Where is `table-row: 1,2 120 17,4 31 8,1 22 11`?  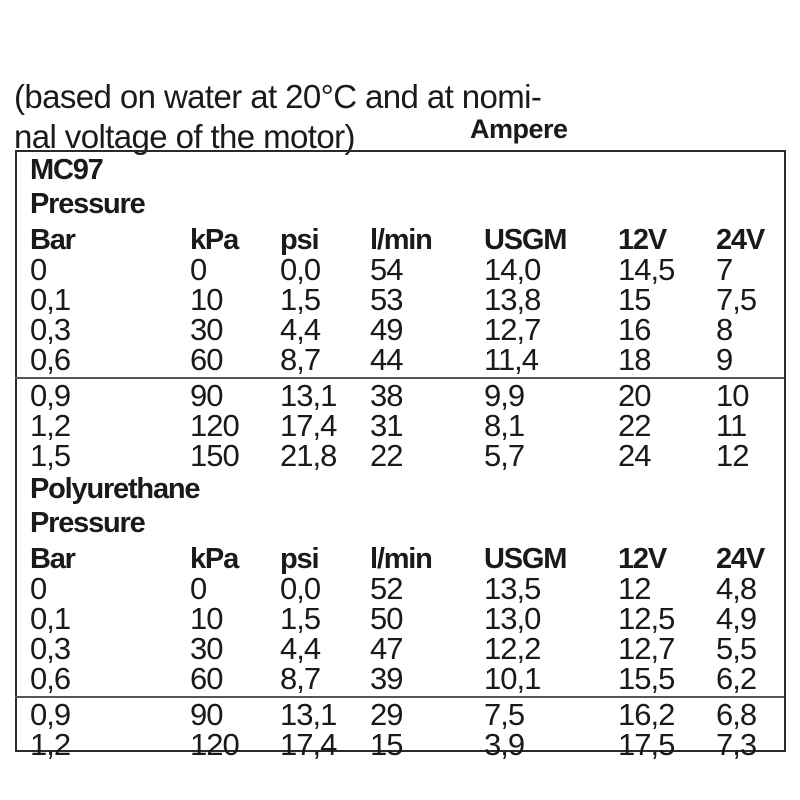
table-row: 1,2 120 17,4 31 8,1 22 11 is located at coordinates (400, 425).